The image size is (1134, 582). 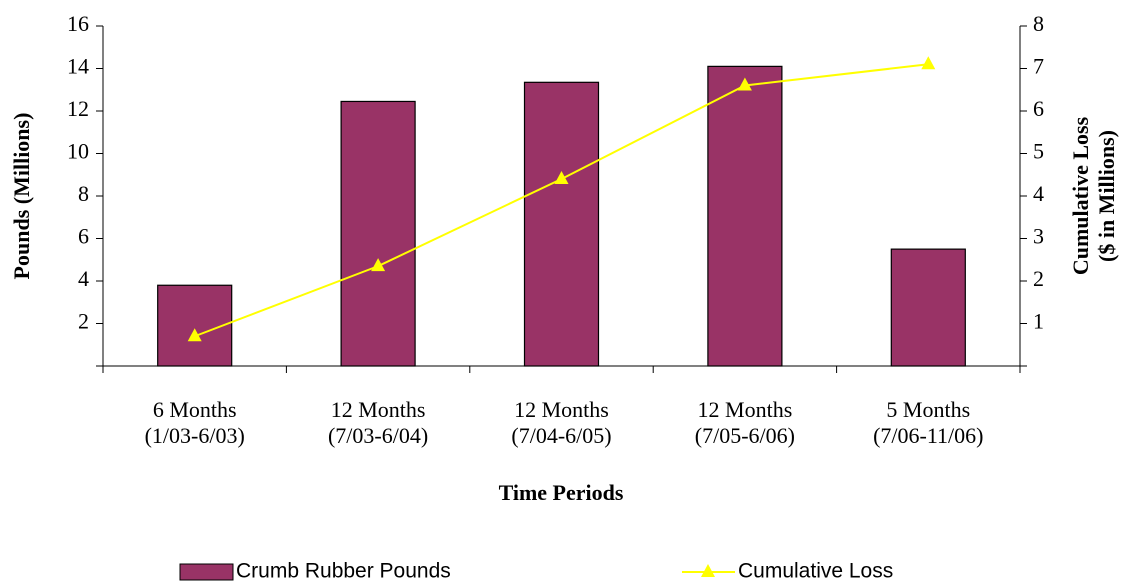 What do you see at coordinates (745, 422) in the screenshot?
I see `x-tick-label: 12 Months (7/05-6/06)` at bounding box center [745, 422].